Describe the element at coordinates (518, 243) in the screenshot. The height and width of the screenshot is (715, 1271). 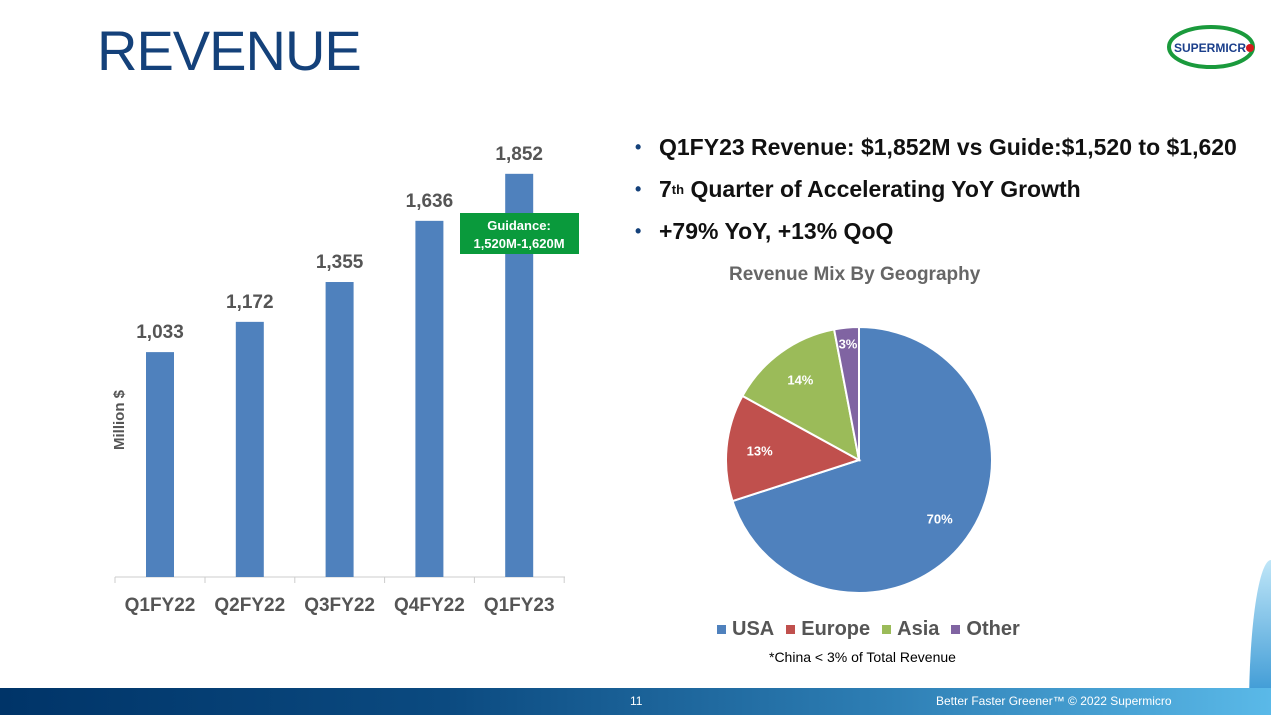
I see `guidance-range: 1,520M-1,620M` at that location.